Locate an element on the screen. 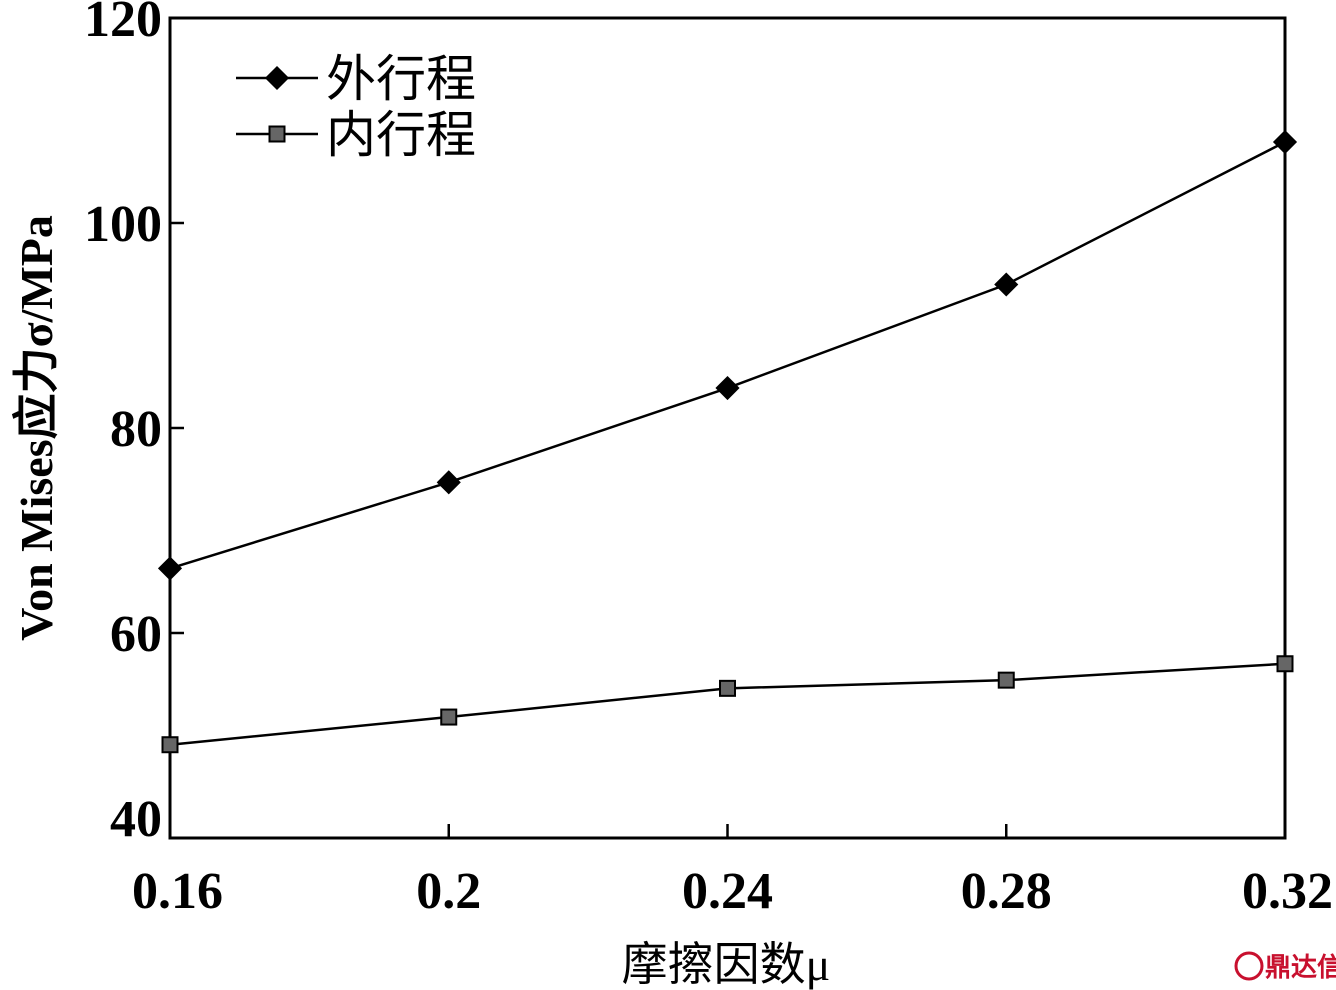 The image size is (1336, 990). watermark-logo-icon is located at coordinates (1249, 966).